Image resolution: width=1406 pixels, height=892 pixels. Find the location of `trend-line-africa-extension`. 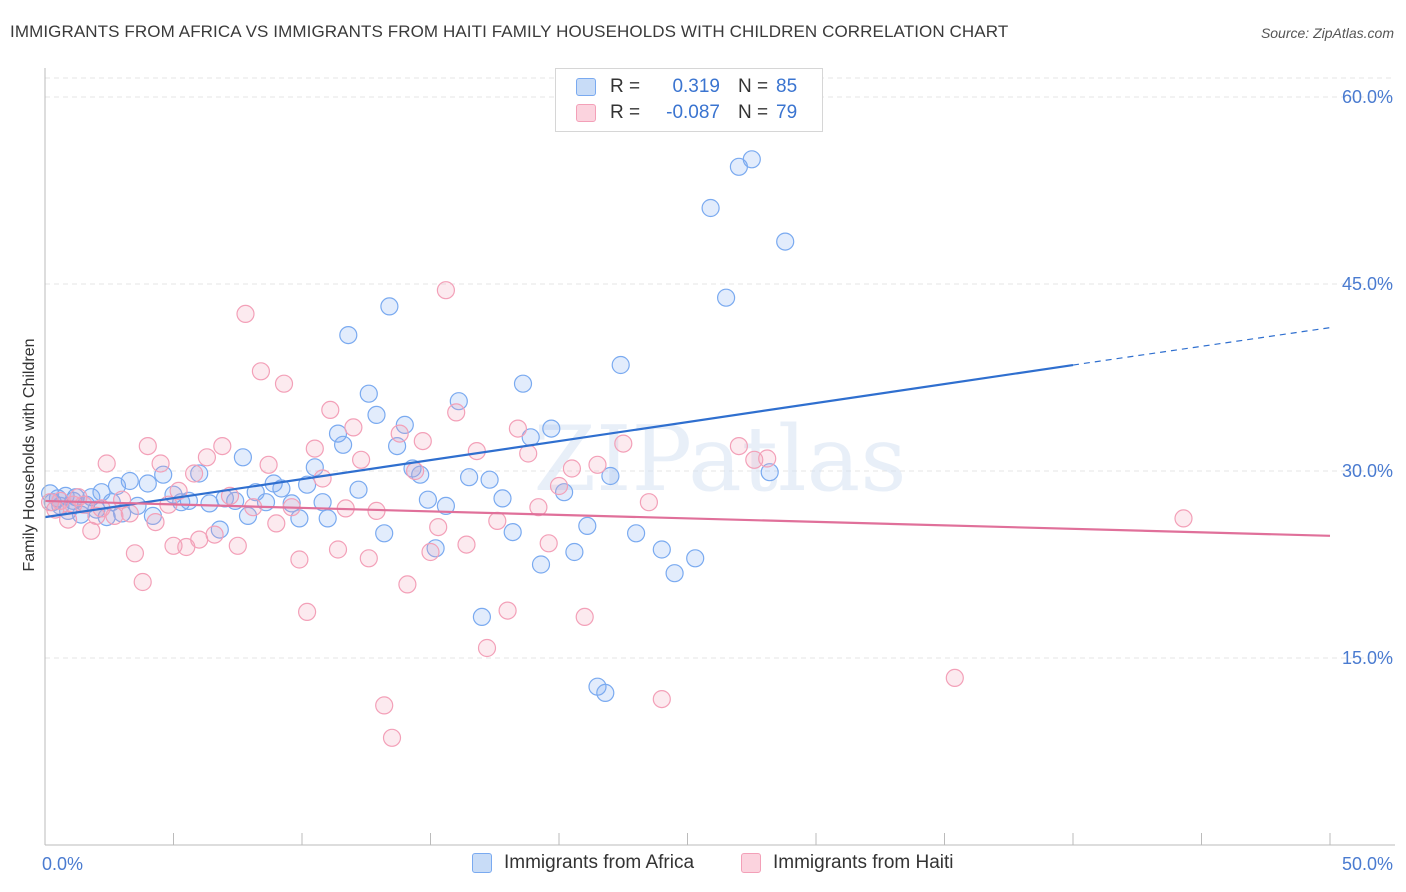

trend-line-africa-extension is located at coordinates (1201, 346).